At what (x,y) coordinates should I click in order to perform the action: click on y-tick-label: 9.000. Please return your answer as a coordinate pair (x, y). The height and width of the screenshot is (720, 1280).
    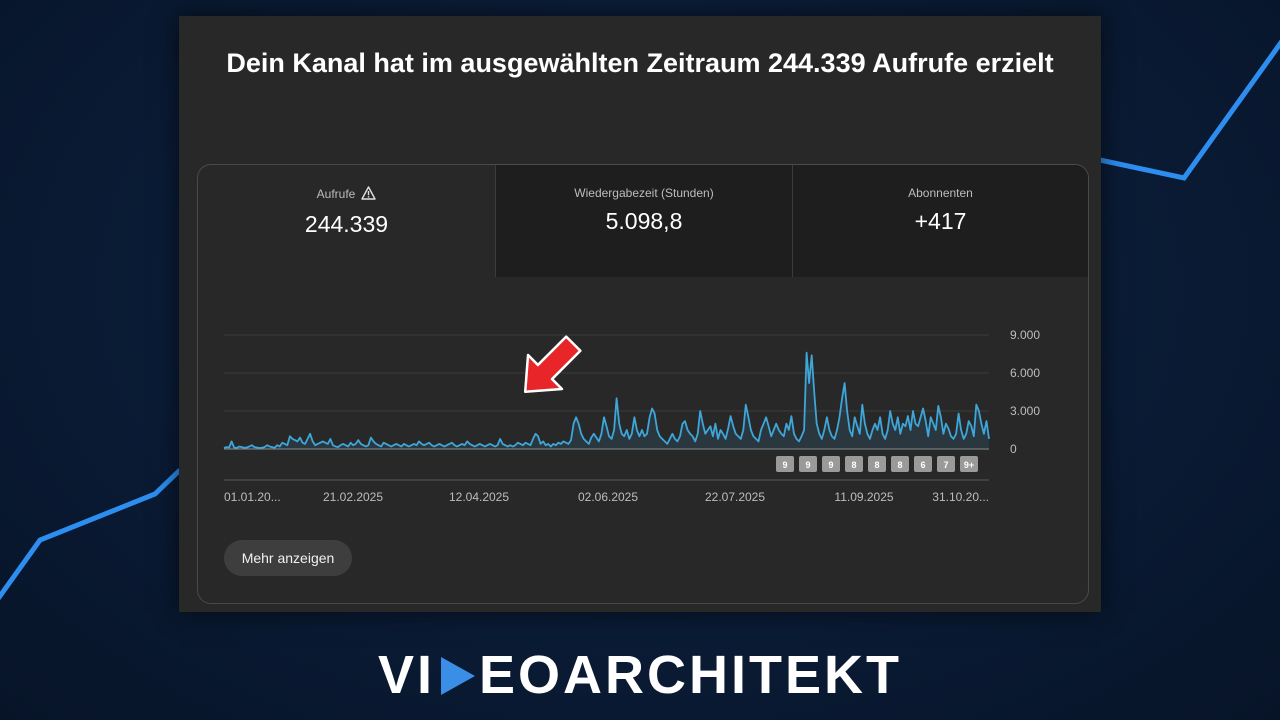
    Looking at the image, I should click on (1025, 335).